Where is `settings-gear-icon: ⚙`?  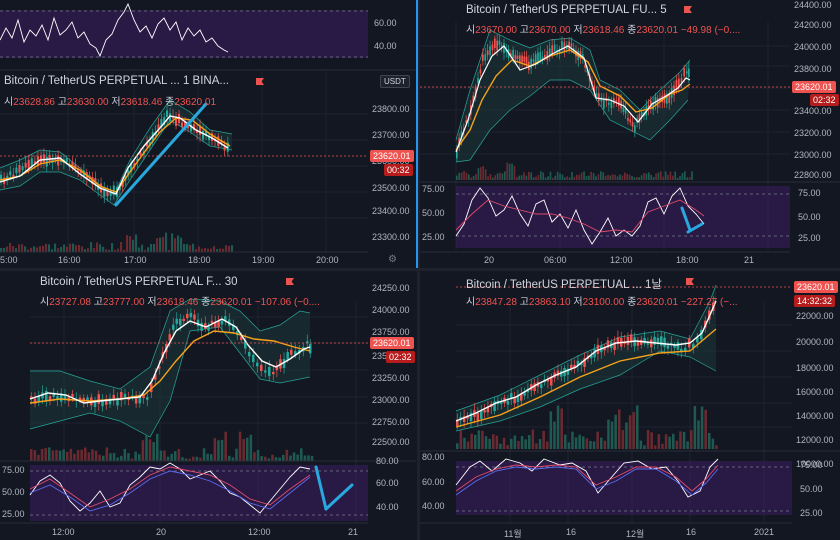 settings-gear-icon: ⚙ is located at coordinates (392, 259).